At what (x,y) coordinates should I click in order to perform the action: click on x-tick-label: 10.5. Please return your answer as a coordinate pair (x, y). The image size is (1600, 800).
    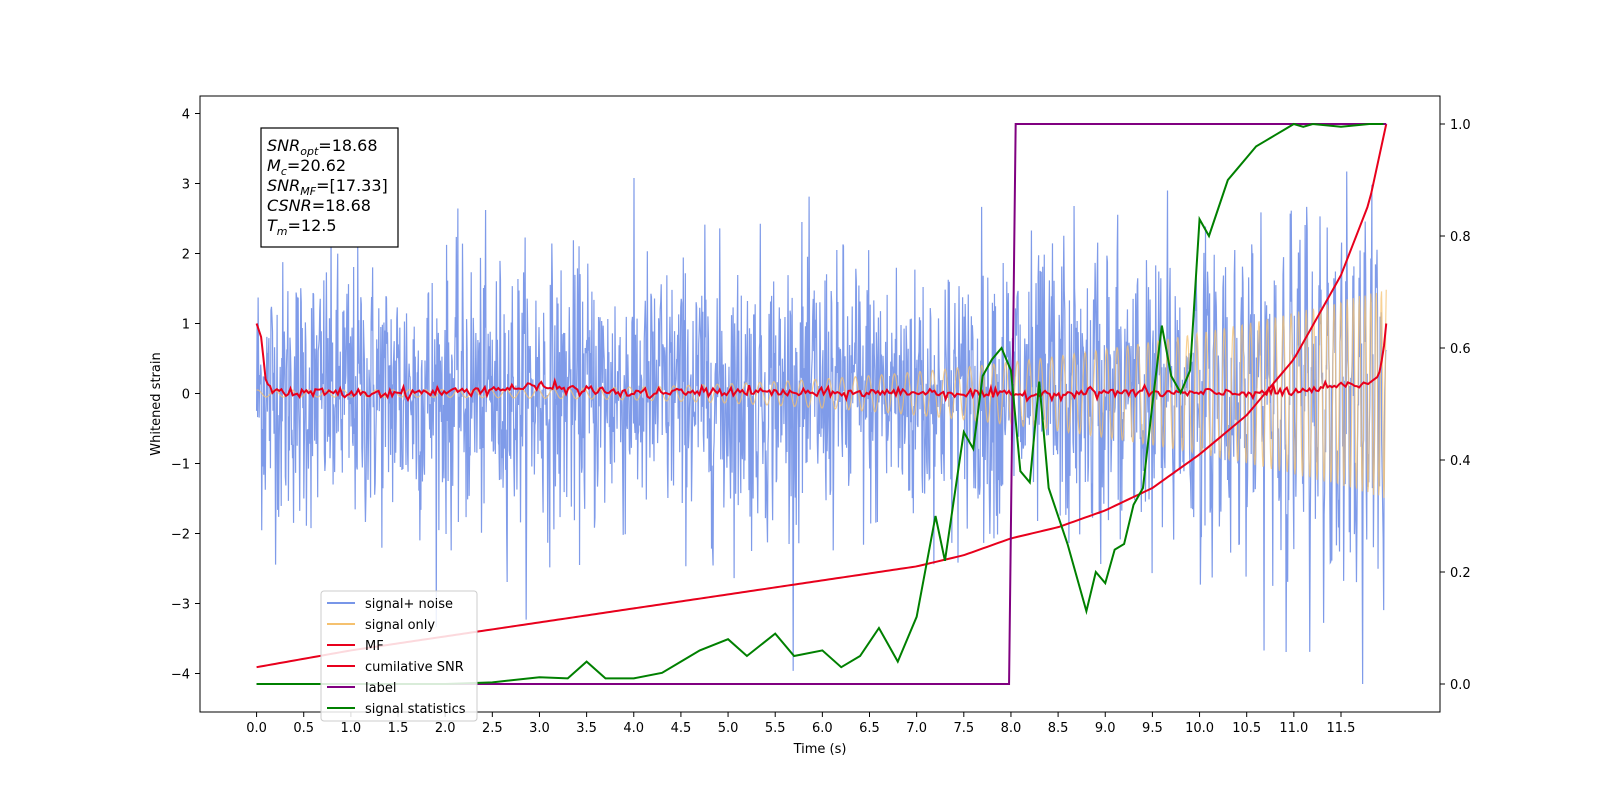
    Looking at the image, I should click on (1246, 728).